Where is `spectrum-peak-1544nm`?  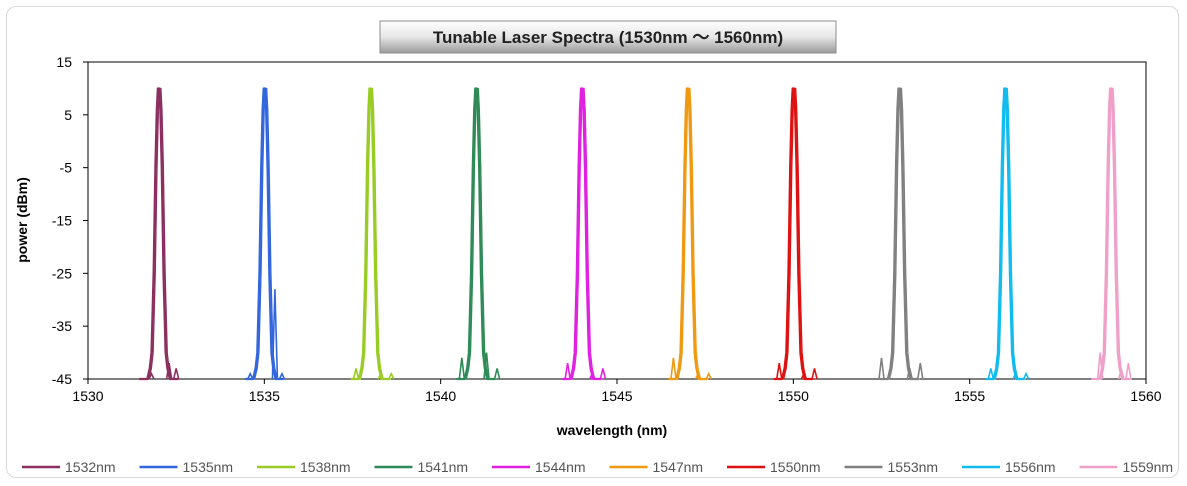 spectrum-peak-1544nm is located at coordinates (582, 234).